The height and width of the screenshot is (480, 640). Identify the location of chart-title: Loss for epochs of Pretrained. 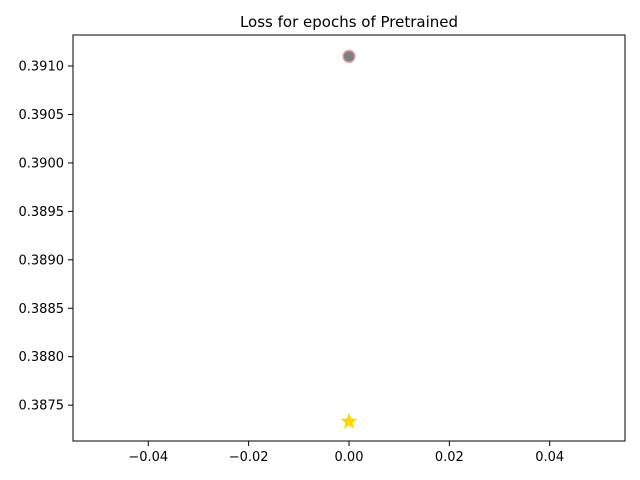
(349, 22).